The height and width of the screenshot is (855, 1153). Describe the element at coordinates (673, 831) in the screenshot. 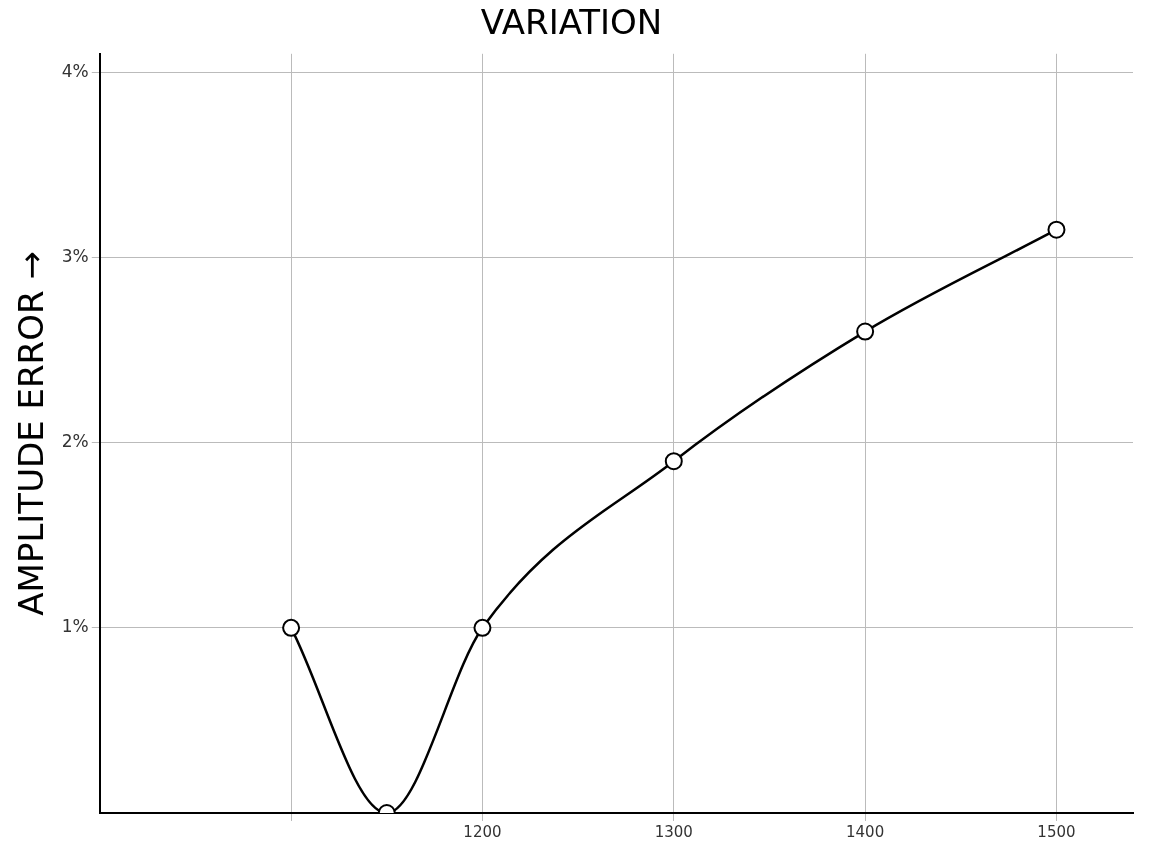

I see `x-tick-label: 1300` at that location.